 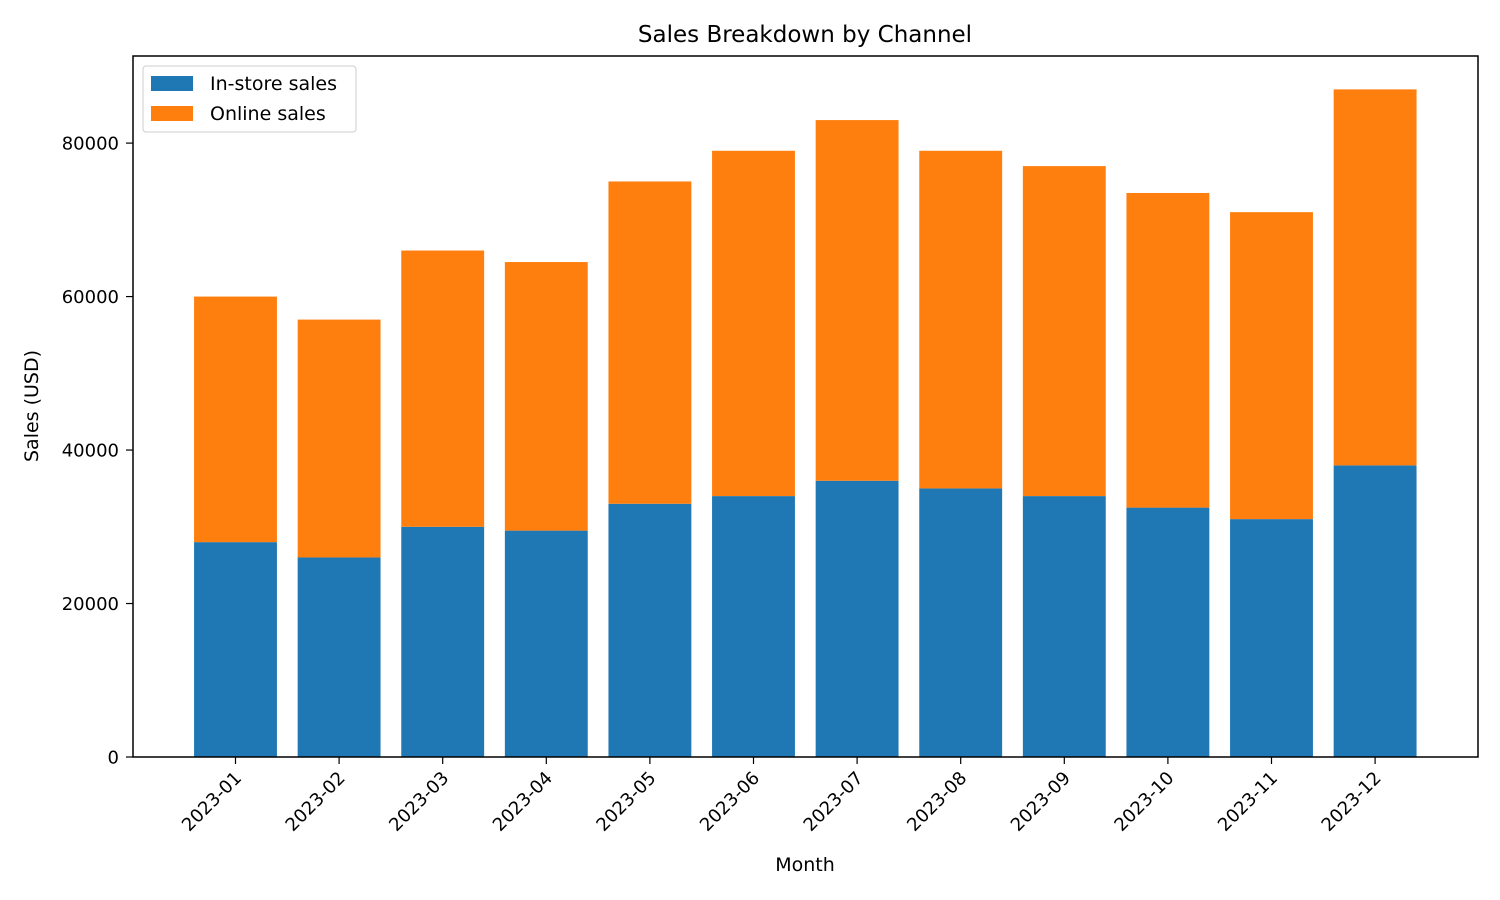 I want to click on legend-swatch-in-store, so click(x=172, y=83).